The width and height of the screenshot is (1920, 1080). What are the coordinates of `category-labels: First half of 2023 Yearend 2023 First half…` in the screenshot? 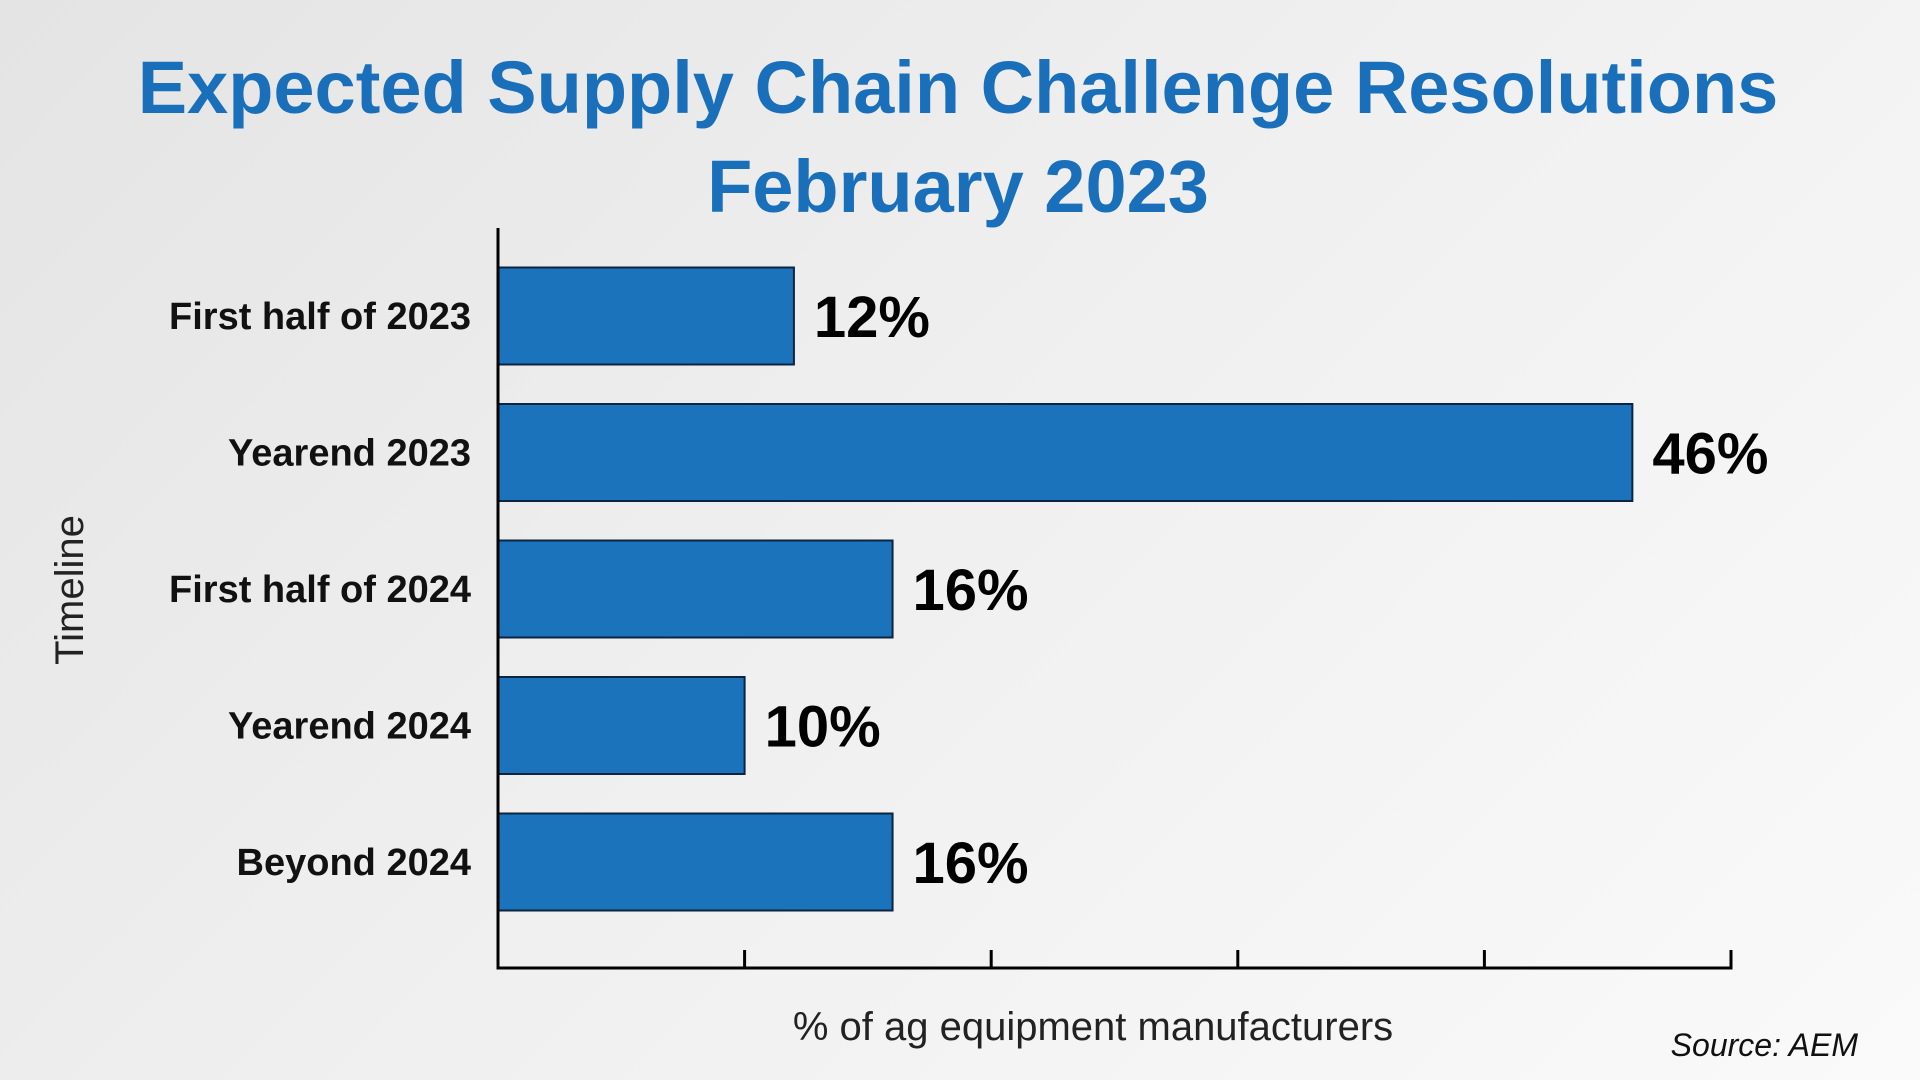 It's located at (320, 590).